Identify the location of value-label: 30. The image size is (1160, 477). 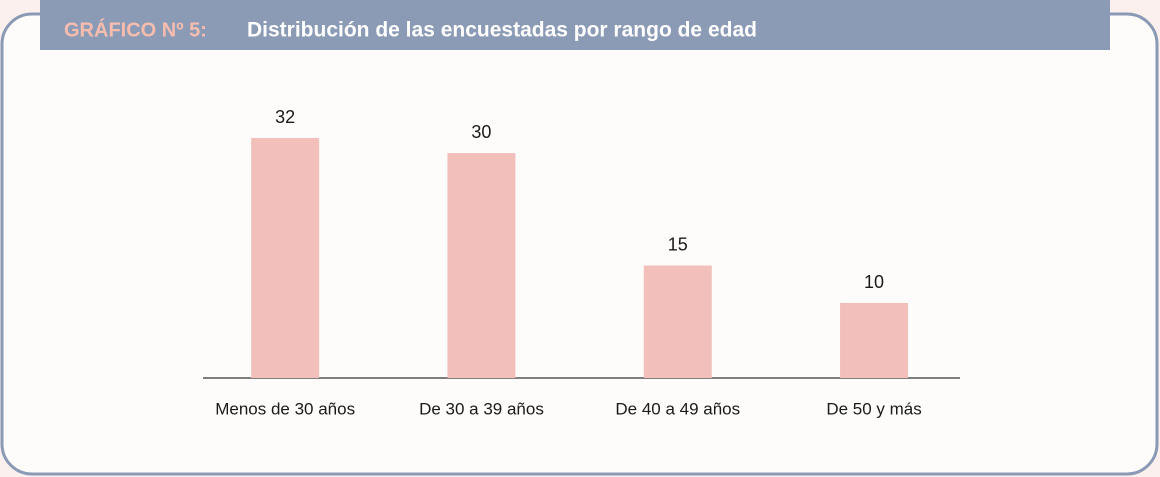
(481, 132).